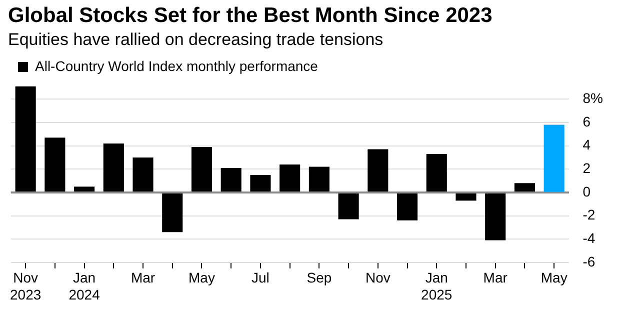 The height and width of the screenshot is (320, 629). I want to click on chart-title: Global Stocks Set for the Best Month Since 2023, so click(251, 16).